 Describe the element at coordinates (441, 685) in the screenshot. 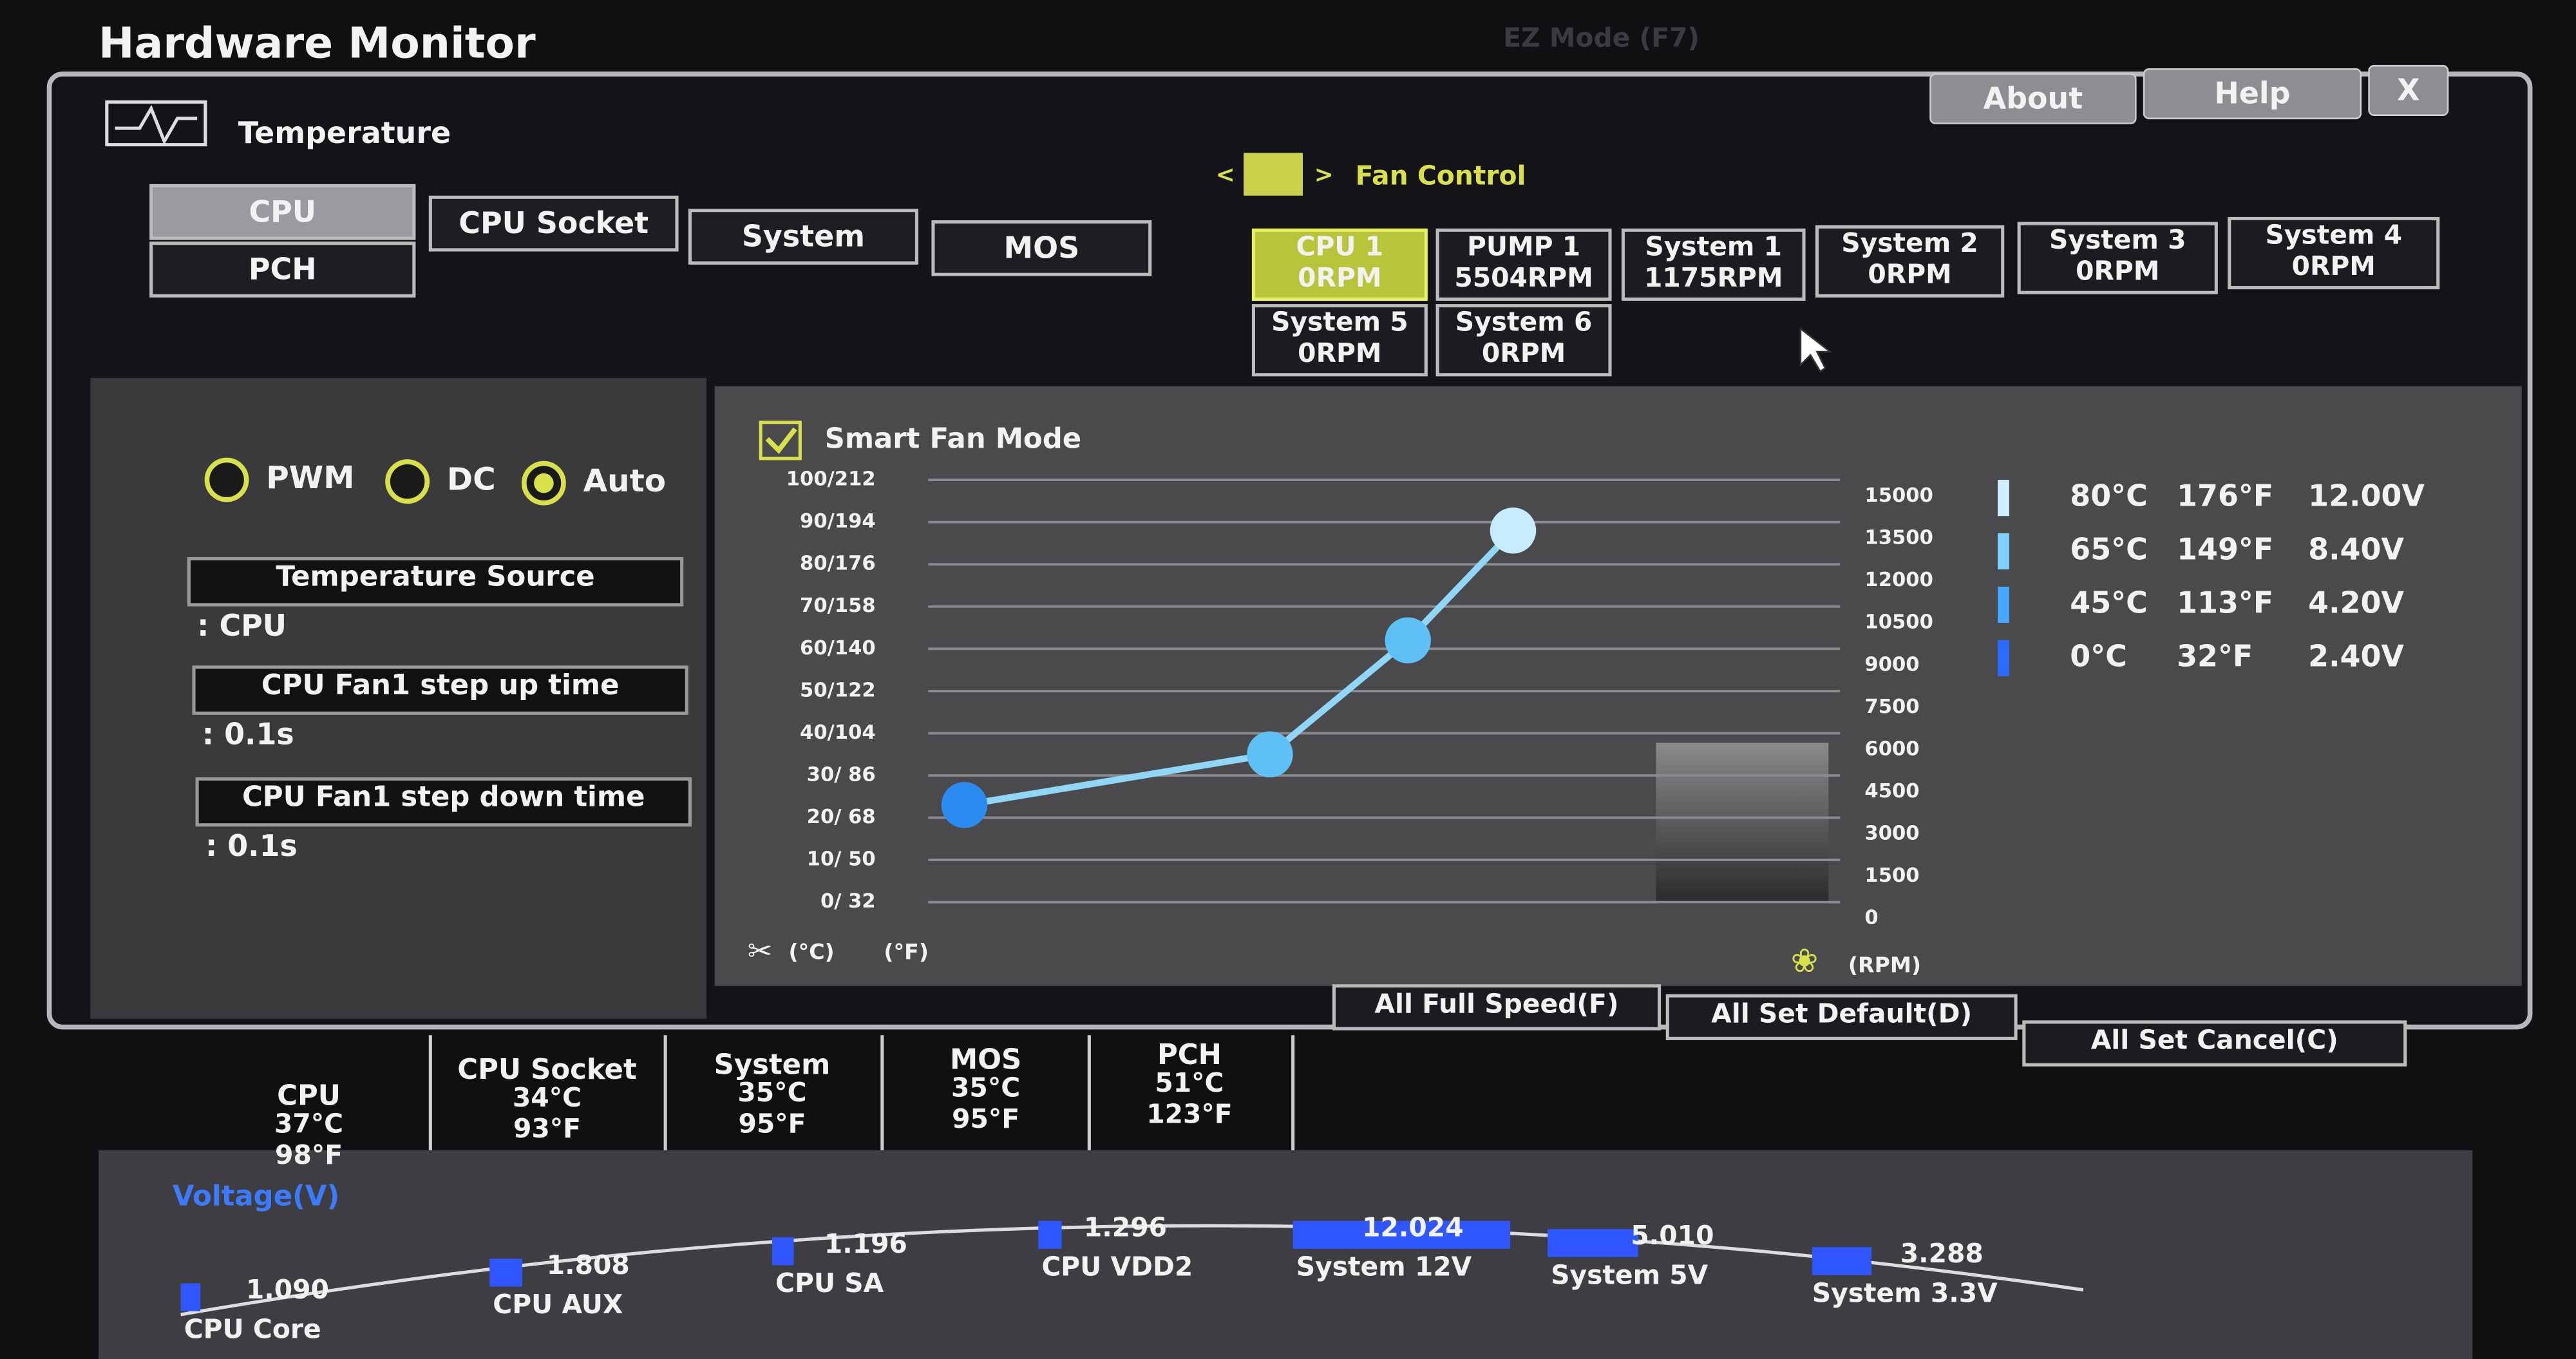

I see `field-label: CPU Fan1 step up time` at that location.